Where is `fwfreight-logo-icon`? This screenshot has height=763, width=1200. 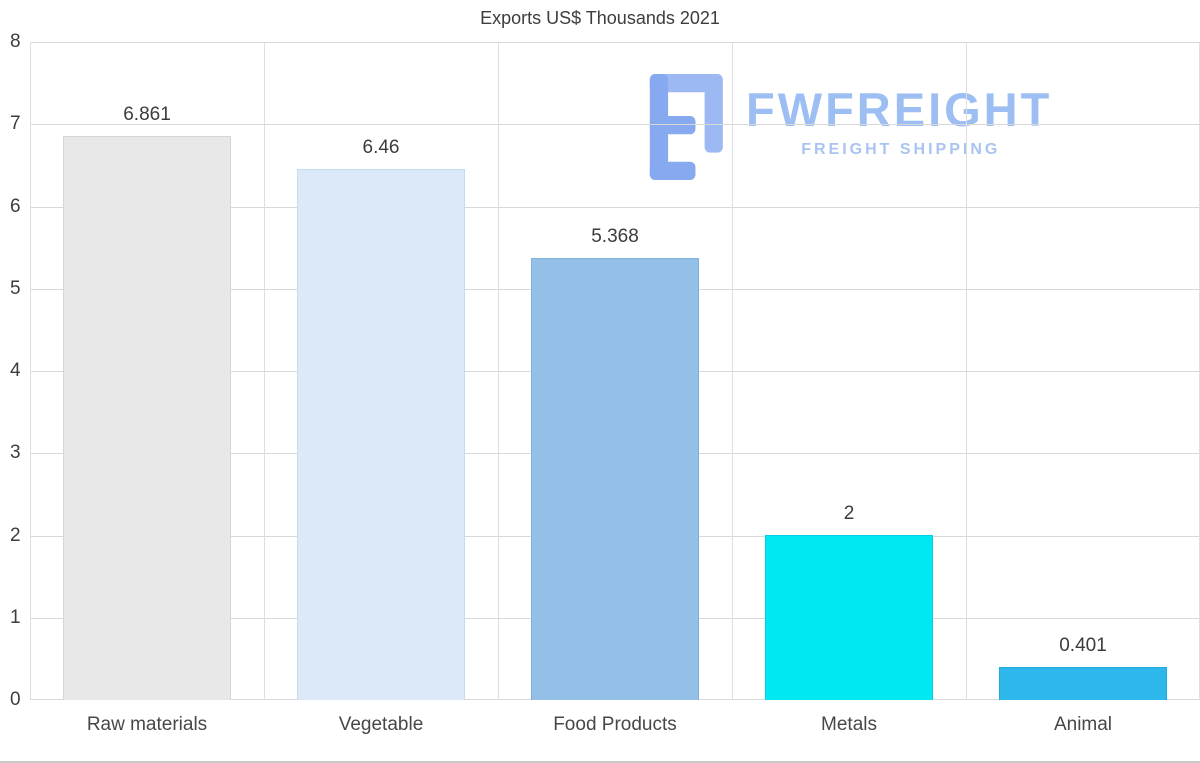
fwfreight-logo-icon is located at coordinates (686, 127).